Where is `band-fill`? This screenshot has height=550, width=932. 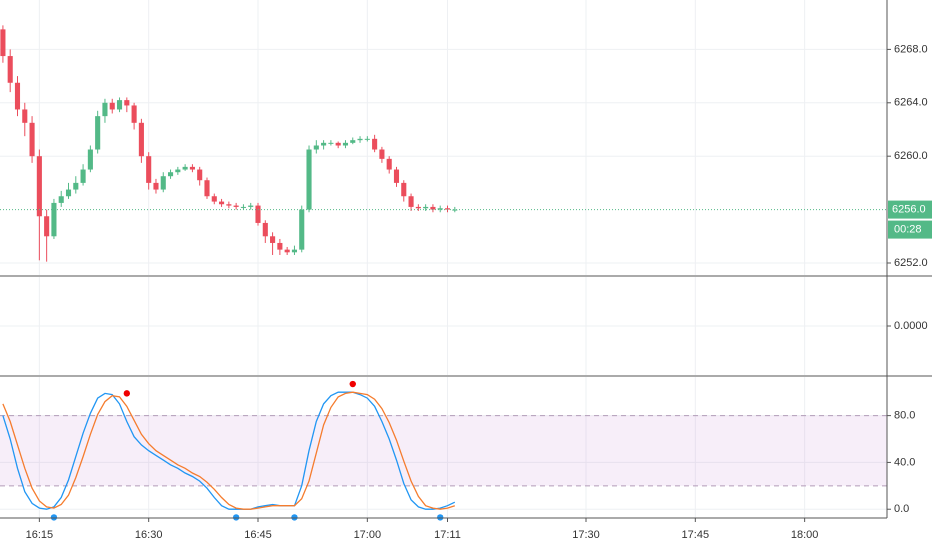
band-fill is located at coordinates (443, 450).